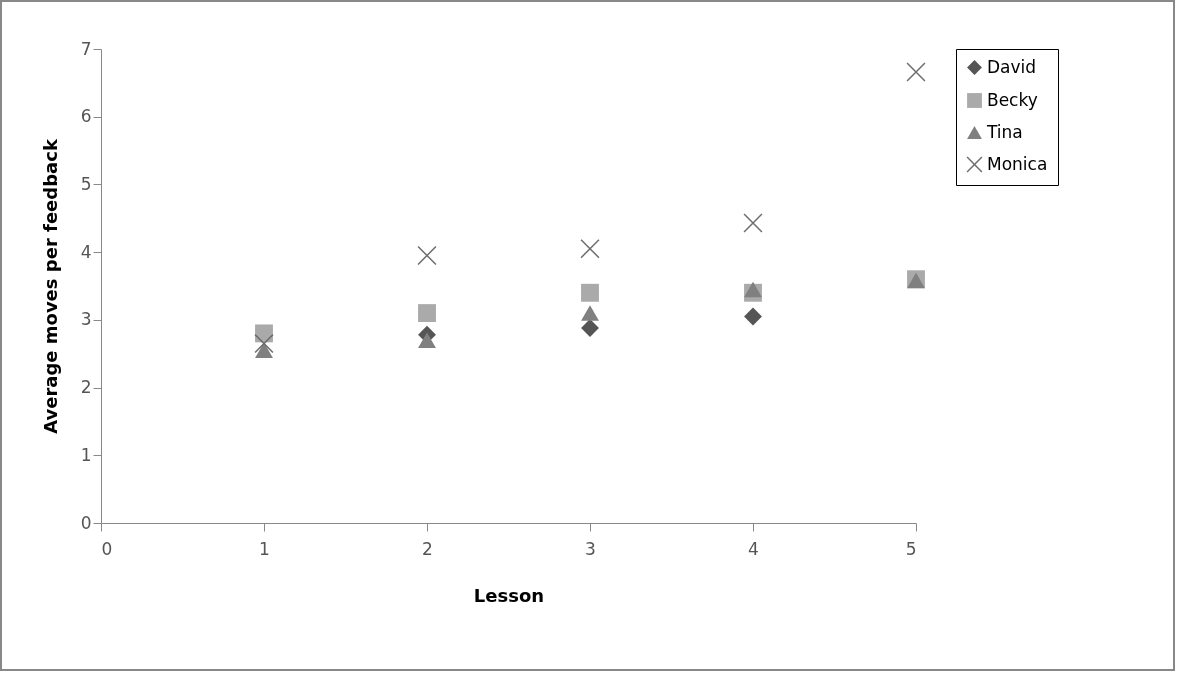 The image size is (1181, 677). Describe the element at coordinates (86, 116) in the screenshot. I see `y-tick-label: 6` at that location.